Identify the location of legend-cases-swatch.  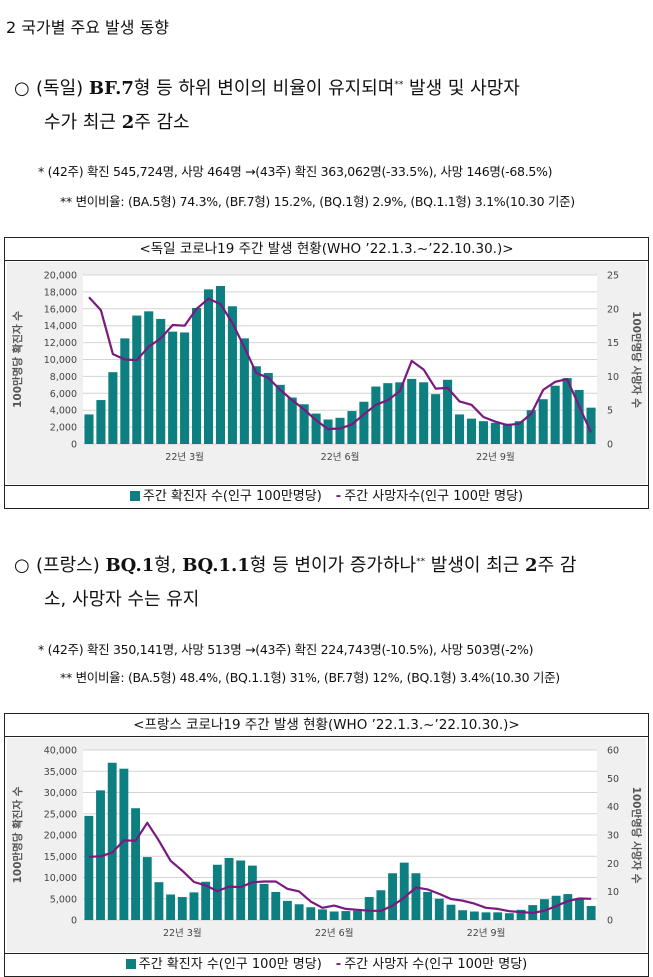
(130, 964).